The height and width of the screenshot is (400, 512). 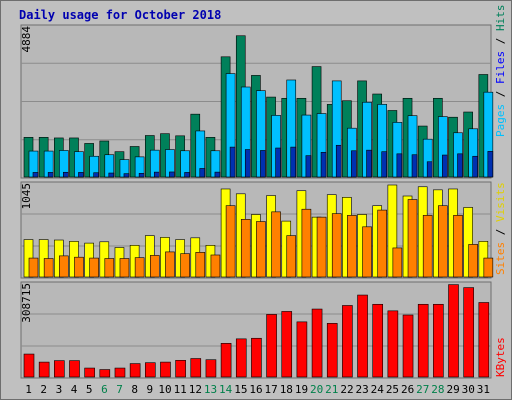 I want to click on ymax-label-top: 4884, so click(x=26, y=39).